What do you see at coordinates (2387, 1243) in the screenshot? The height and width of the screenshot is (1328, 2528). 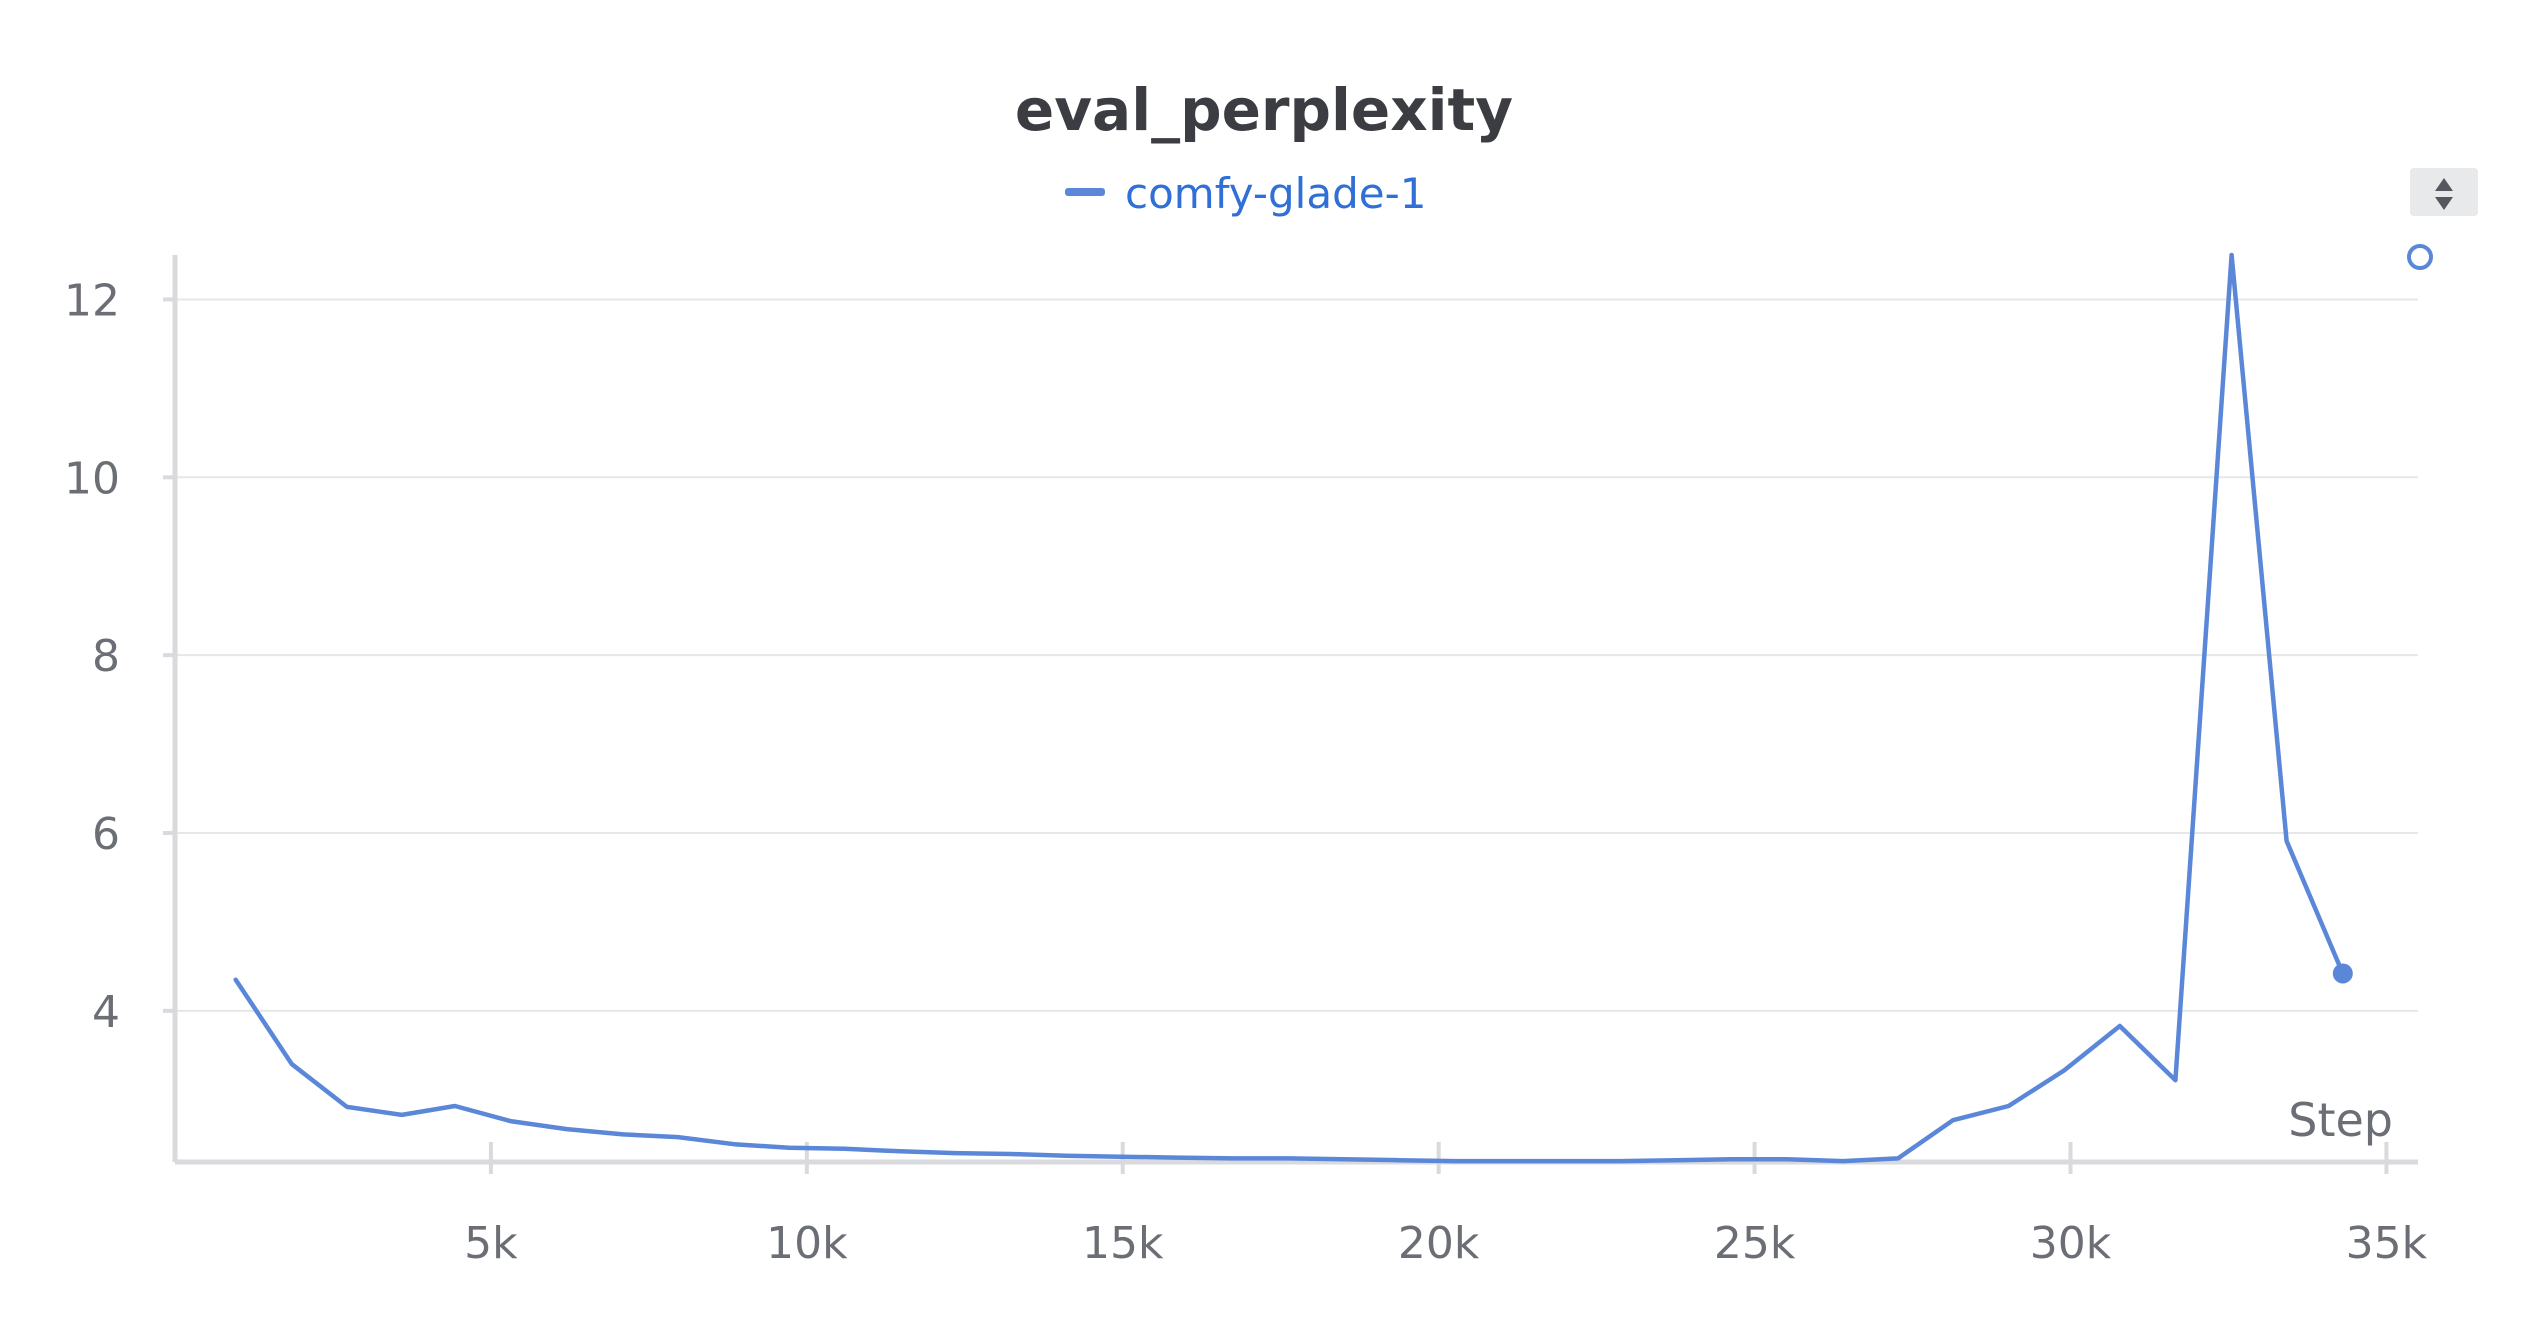 I see `x-tick-label: 35k` at bounding box center [2387, 1243].